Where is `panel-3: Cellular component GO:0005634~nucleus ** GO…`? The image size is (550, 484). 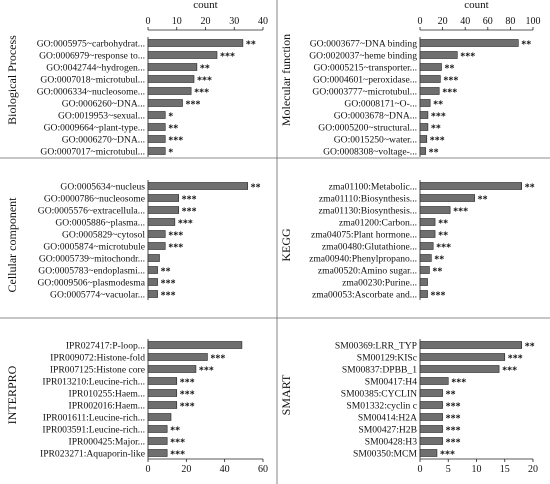
panel-3: Cellular component GO:0005634~nucleus ** GO… is located at coordinates (133, 241).